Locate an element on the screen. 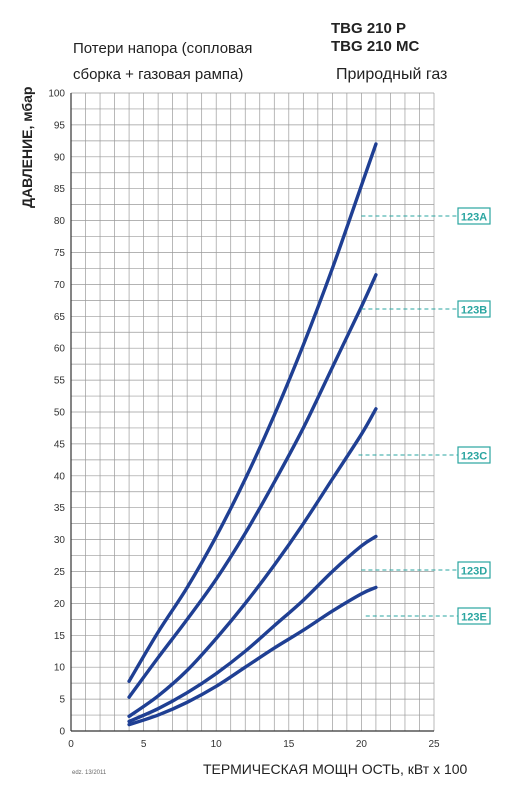 Image resolution: width=518 pixels, height=800 pixels. y-tick-label: 45 is located at coordinates (60, 444).